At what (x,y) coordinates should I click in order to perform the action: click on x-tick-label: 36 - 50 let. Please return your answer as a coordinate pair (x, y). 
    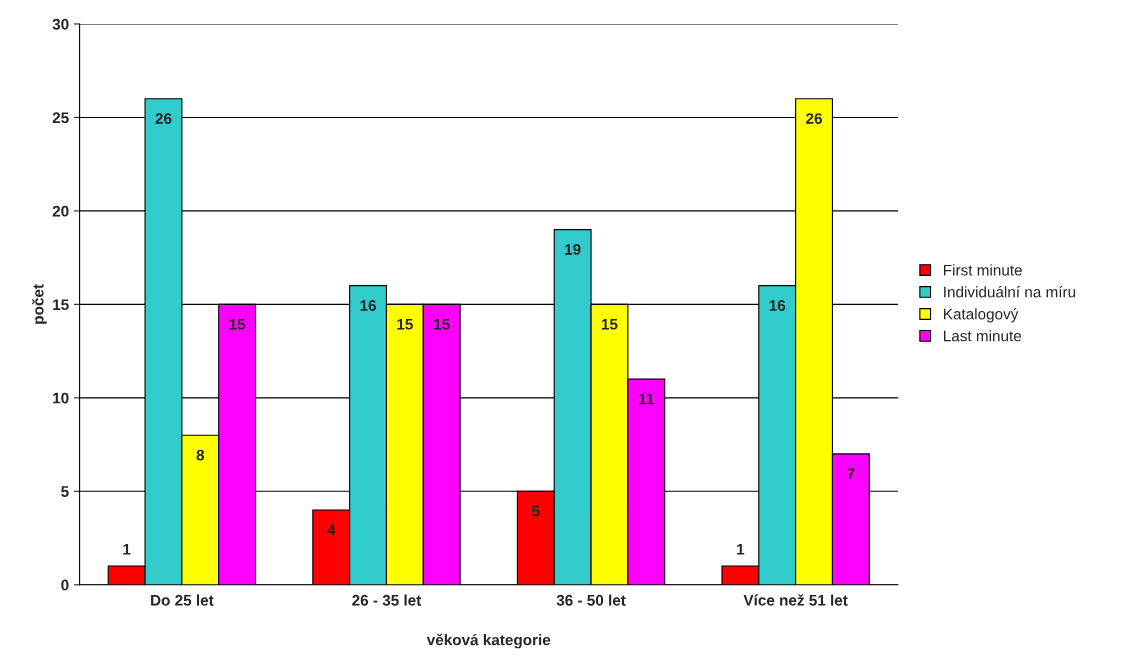
    Looking at the image, I should click on (591, 600).